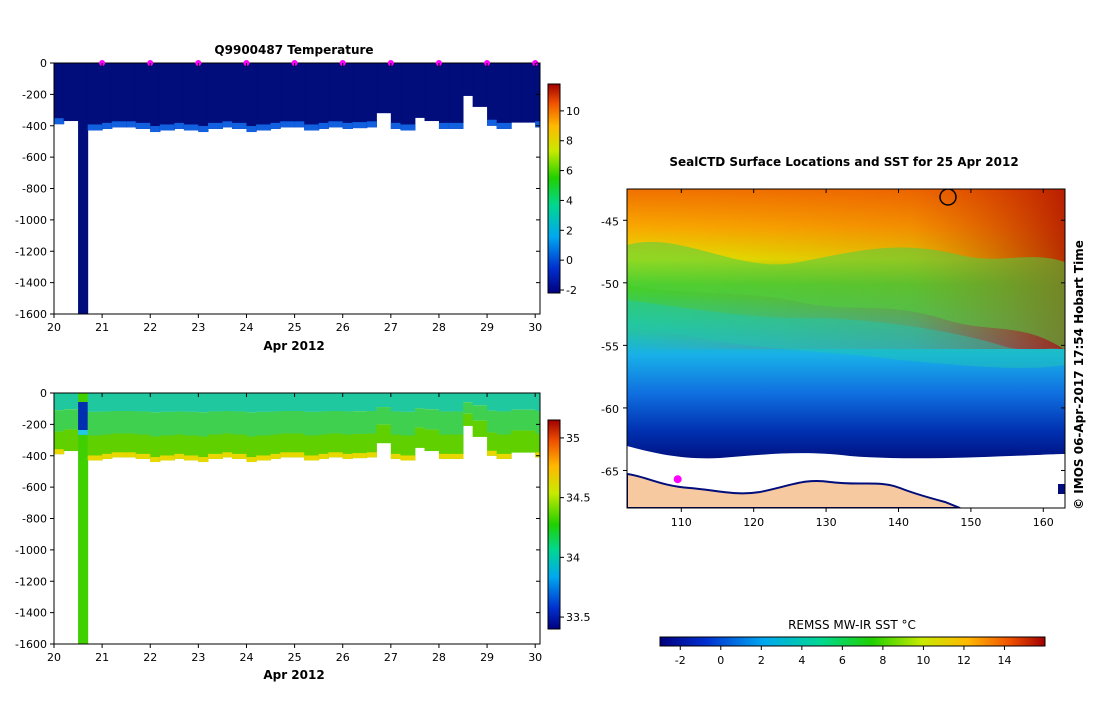 This screenshot has height=704, width=1099. I want to click on x-tick-label: 25, so click(295, 657).